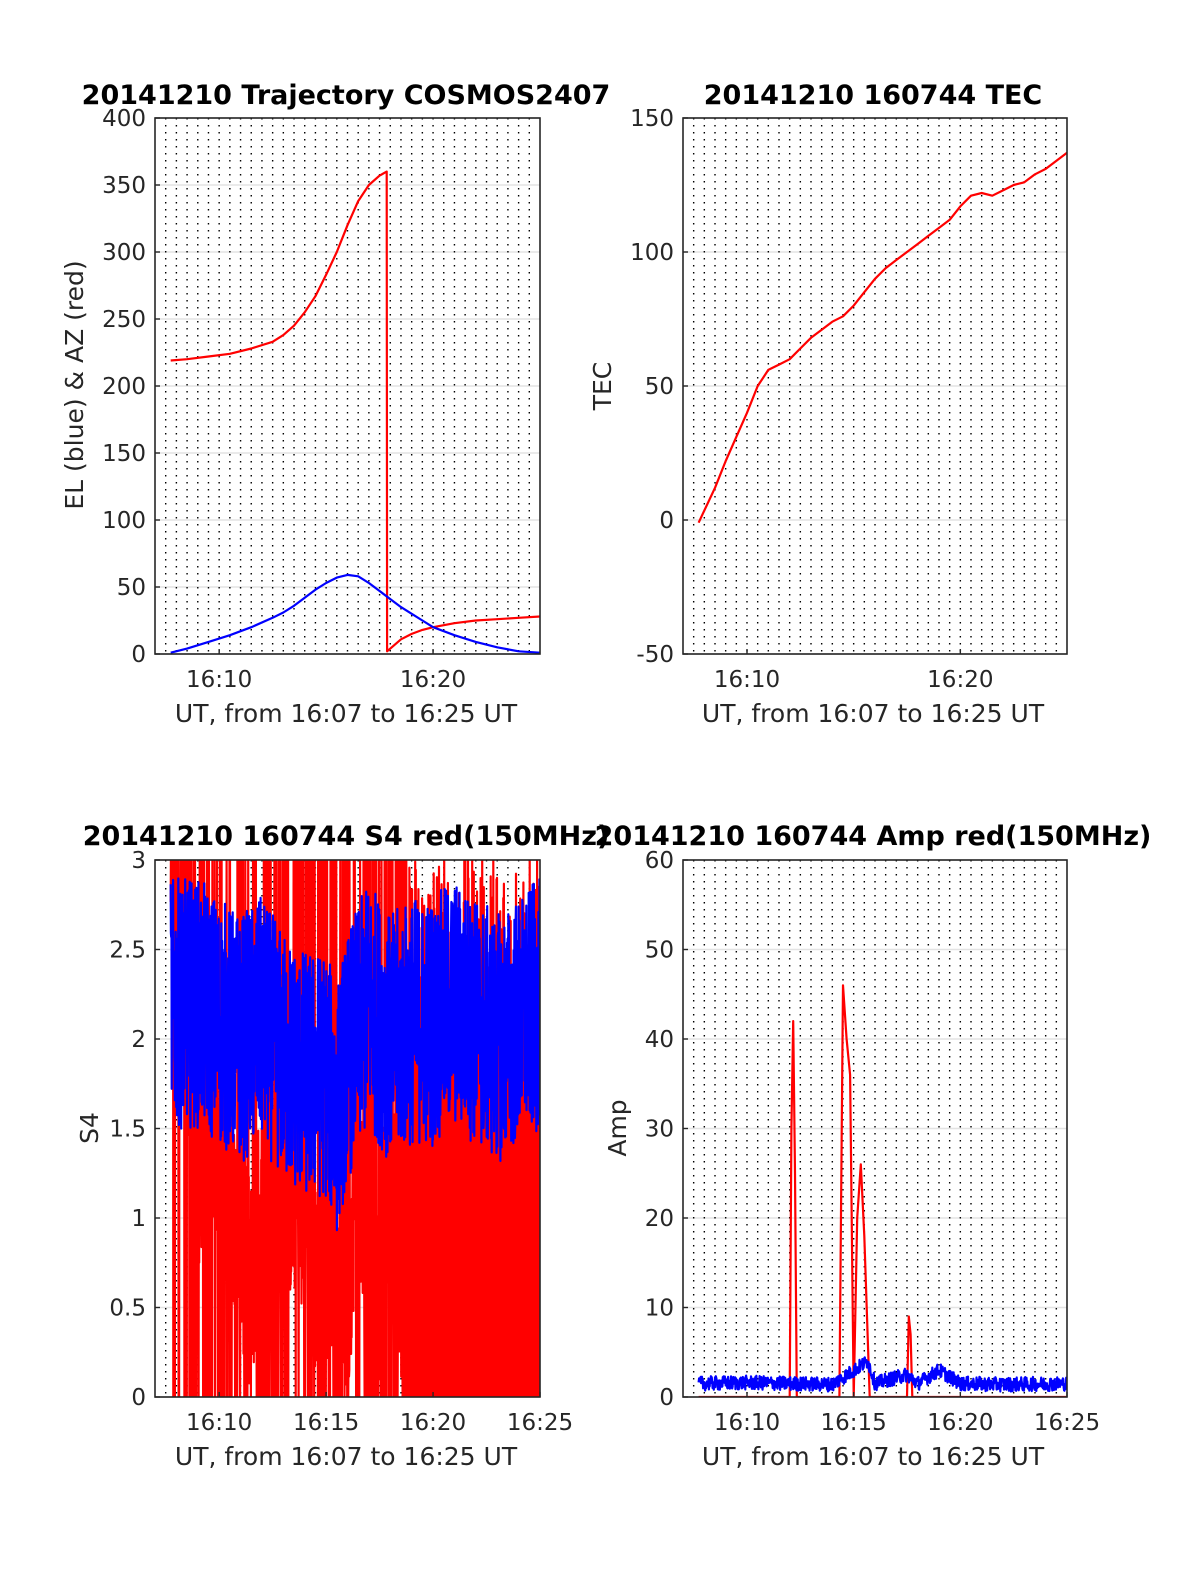  Describe the element at coordinates (659, 861) in the screenshot. I see `y-tick-label: 60` at that location.